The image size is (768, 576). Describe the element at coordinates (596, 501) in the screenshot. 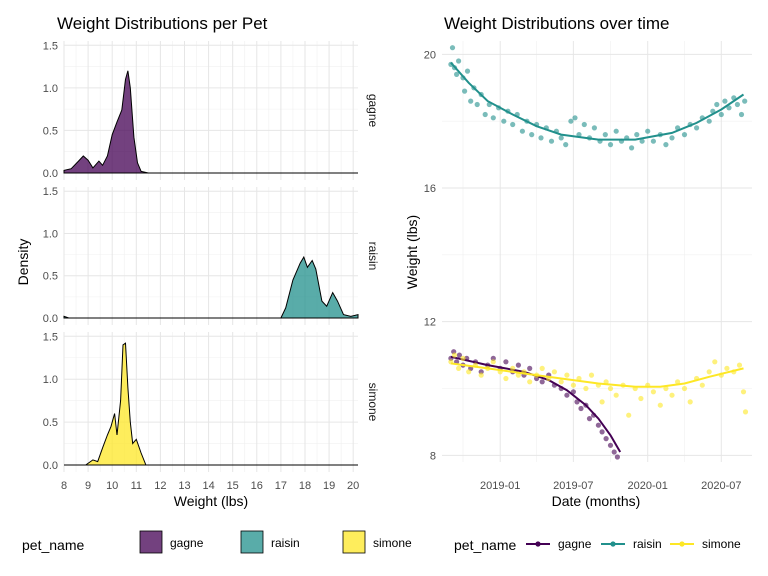

I see `right-x-axis-title: Date (months)` at that location.